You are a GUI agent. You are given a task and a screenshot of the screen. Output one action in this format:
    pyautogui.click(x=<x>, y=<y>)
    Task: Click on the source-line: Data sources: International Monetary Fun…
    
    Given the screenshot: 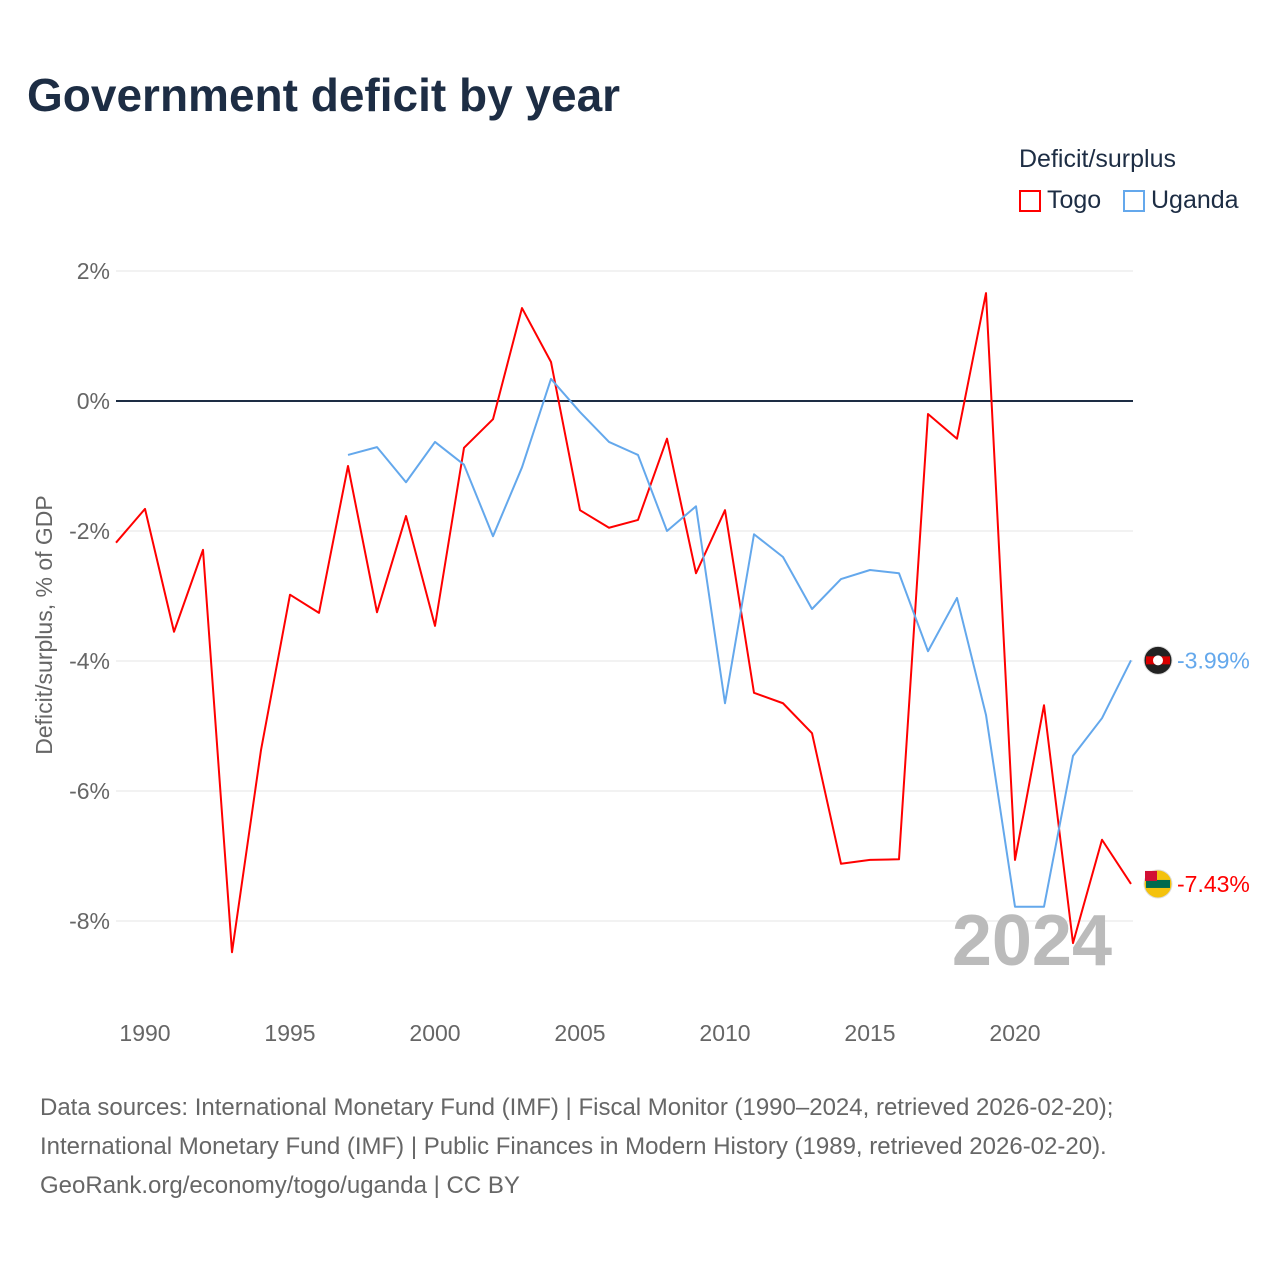 What is the action you would take?
    pyautogui.click(x=577, y=1107)
    